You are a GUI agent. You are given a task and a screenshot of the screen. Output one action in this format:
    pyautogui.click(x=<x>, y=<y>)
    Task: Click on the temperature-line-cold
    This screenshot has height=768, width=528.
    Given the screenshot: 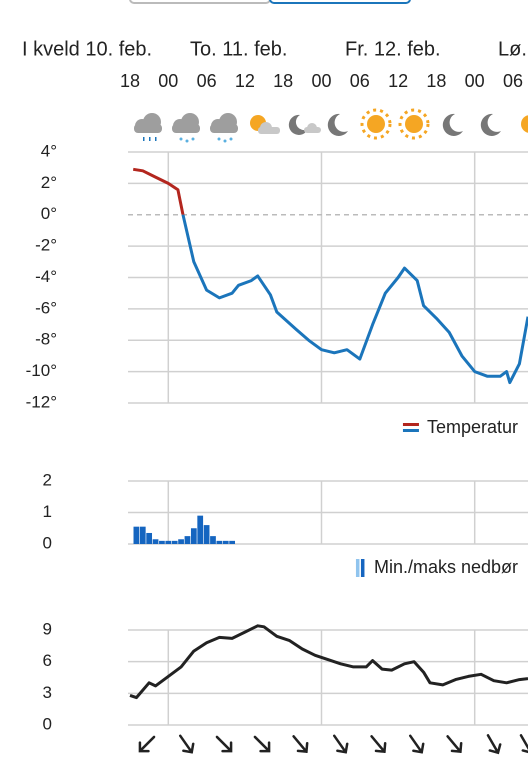 What is the action you would take?
    pyautogui.click(x=354, y=299)
    